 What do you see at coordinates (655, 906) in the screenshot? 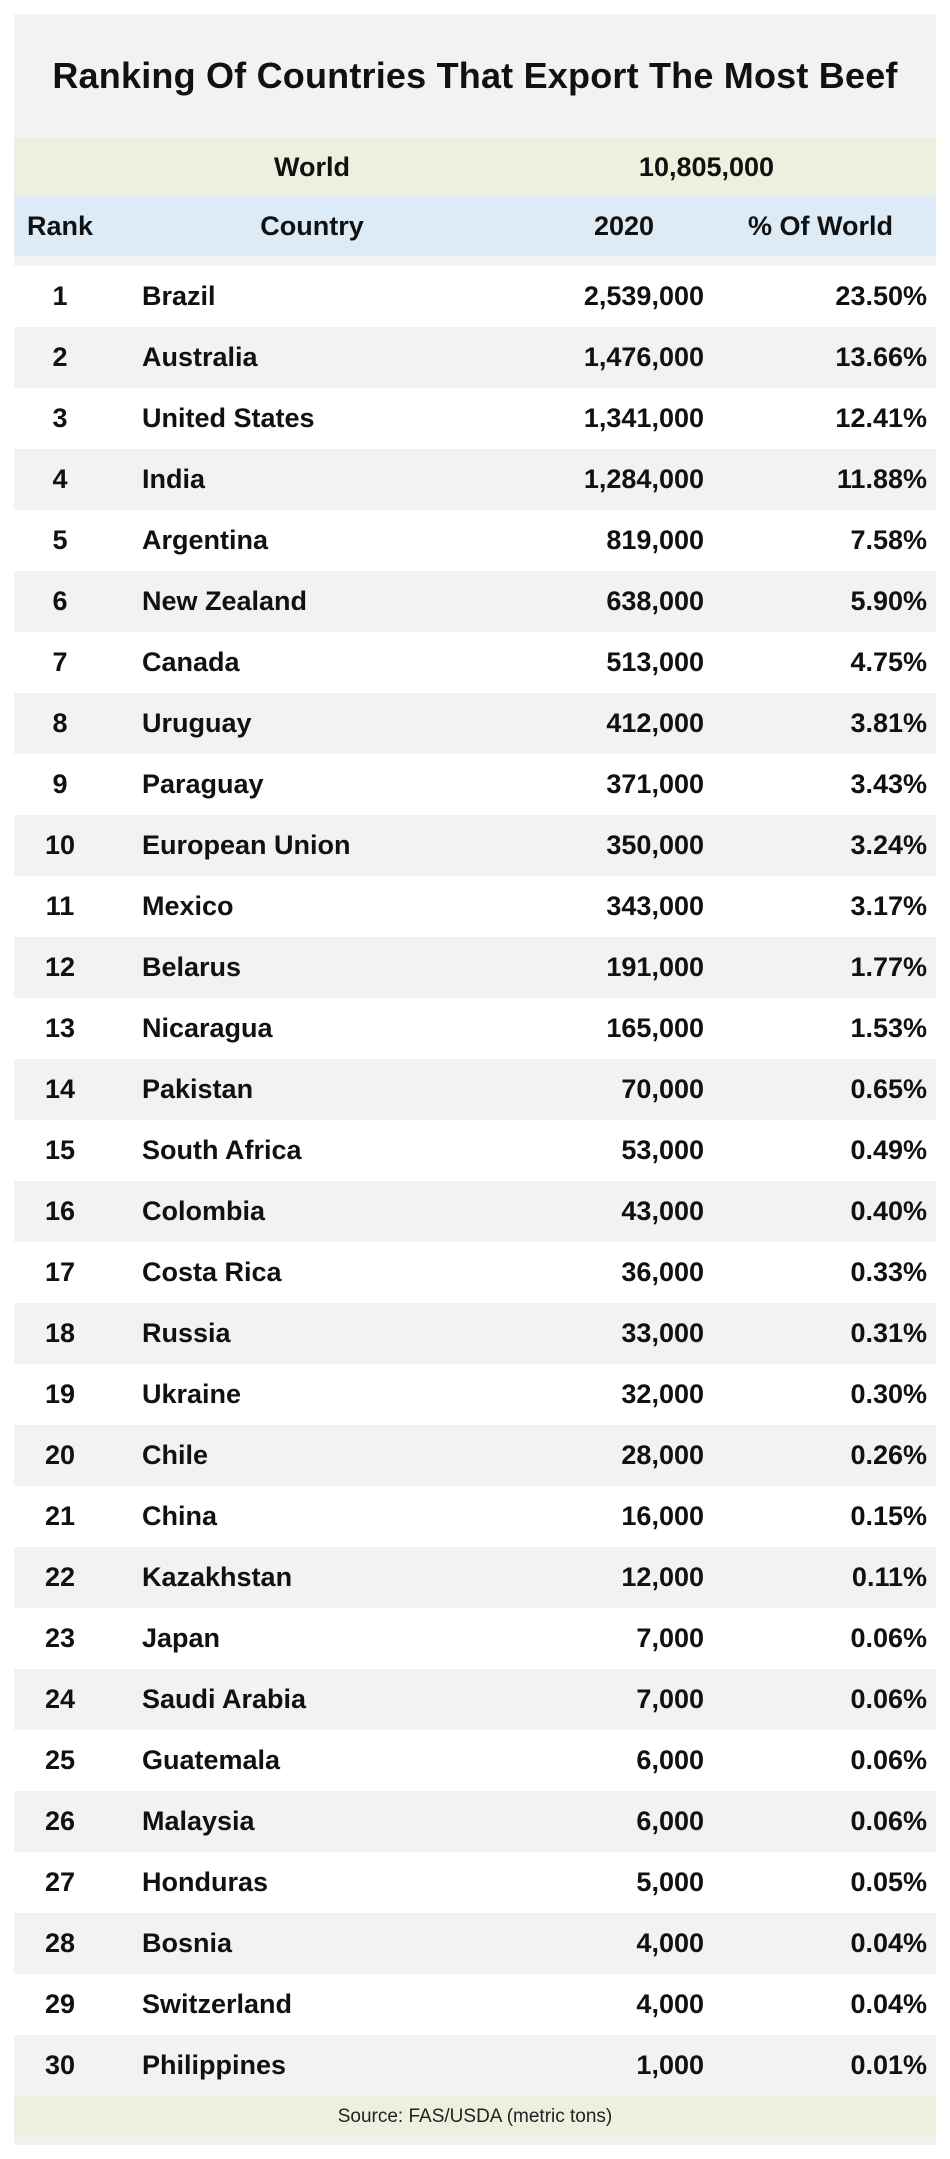
I see `cell-exports-2020: 343,000` at bounding box center [655, 906].